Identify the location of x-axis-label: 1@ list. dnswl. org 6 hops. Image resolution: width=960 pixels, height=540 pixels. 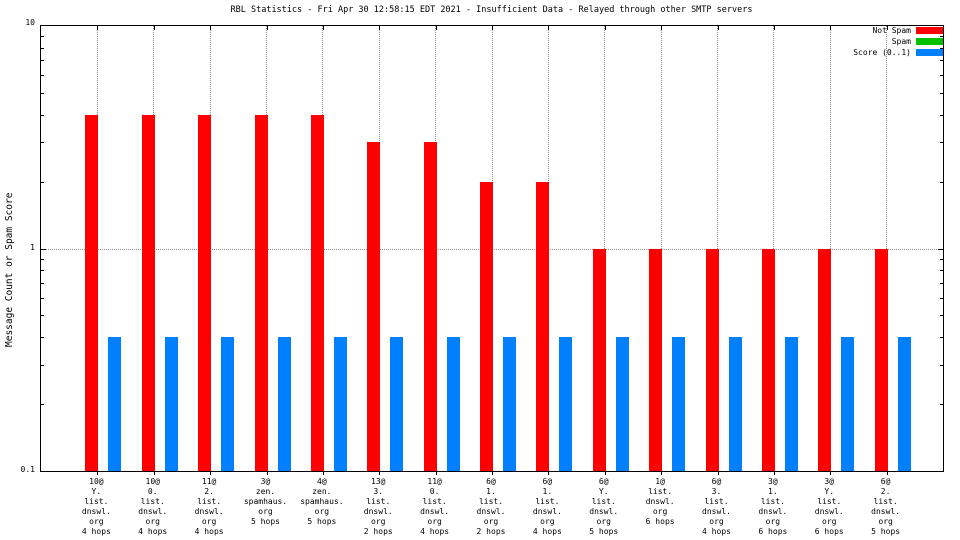
(660, 501).